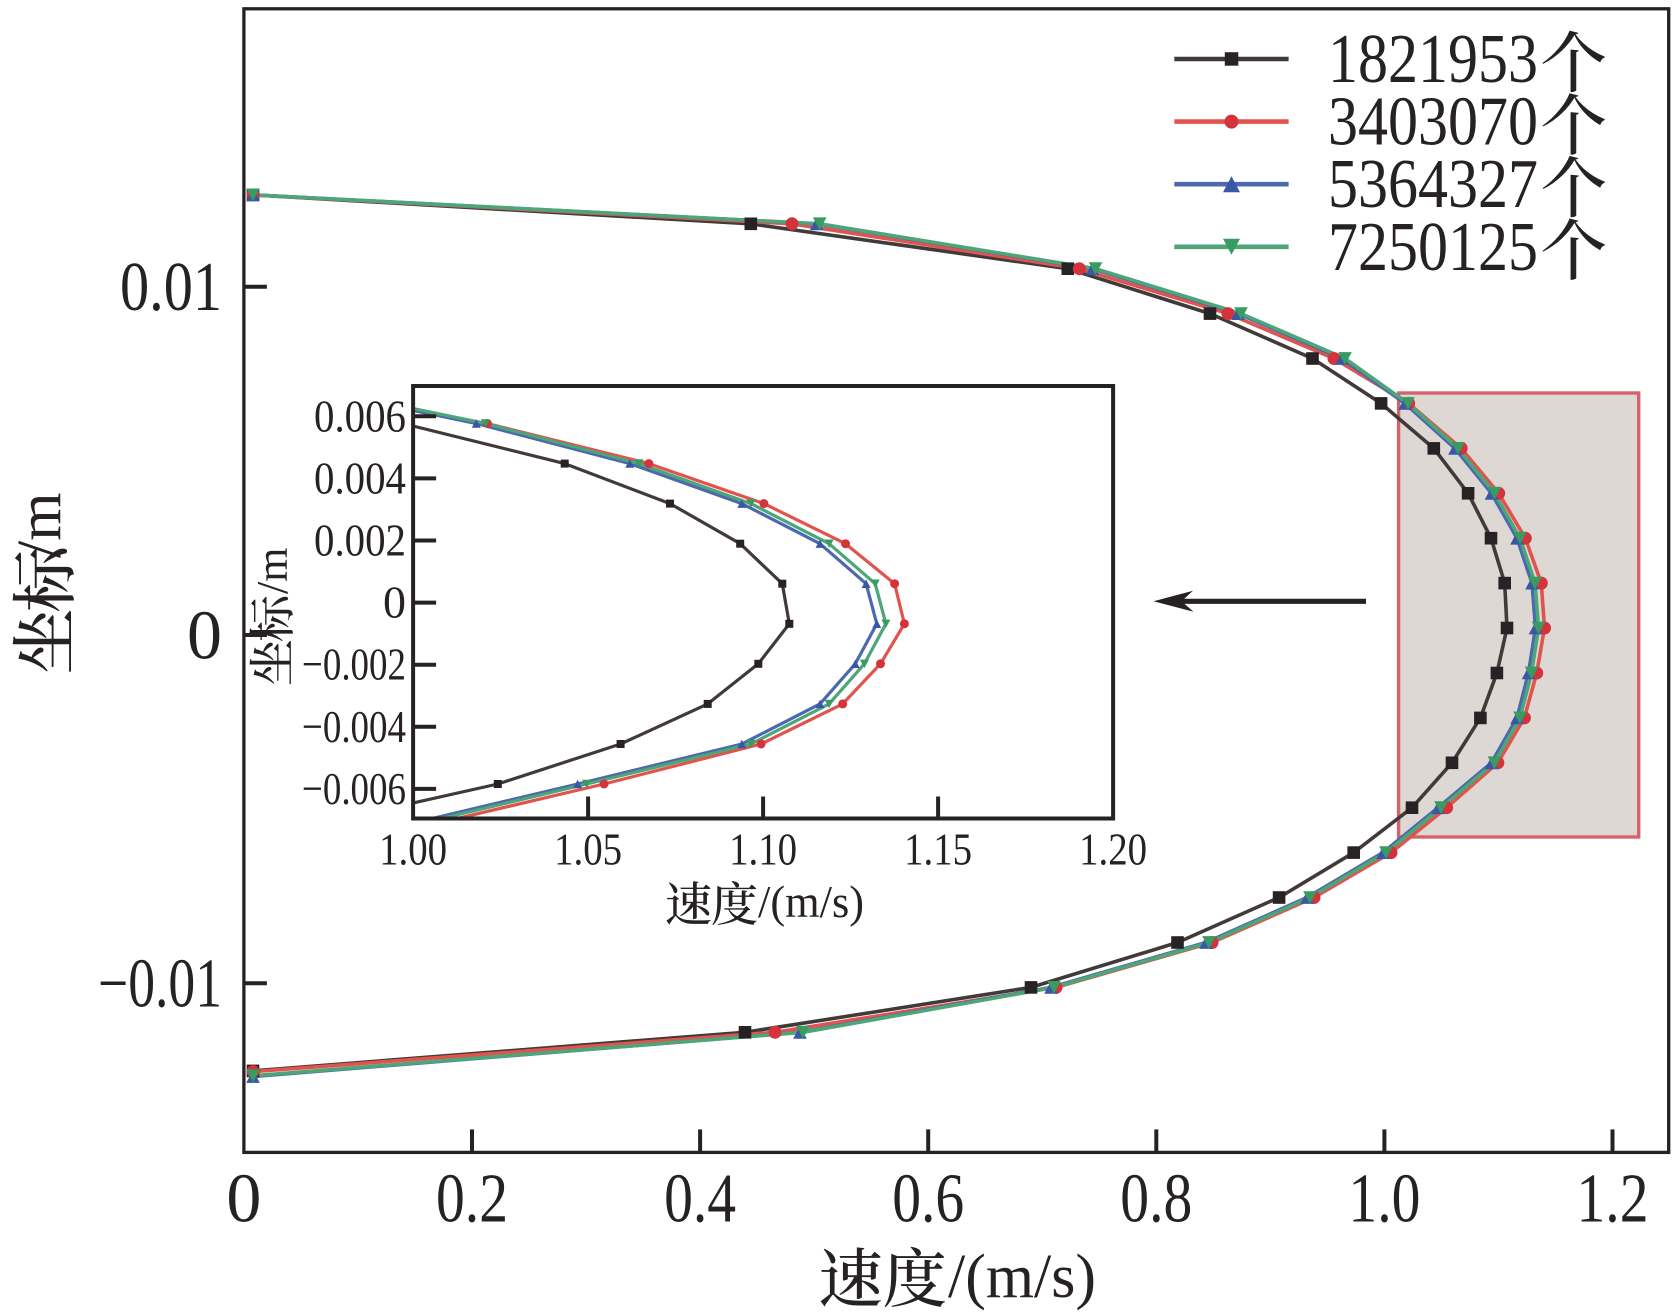 The height and width of the screenshot is (1316, 1680). I want to click on svg-text: 0.2, so click(472, 1199).